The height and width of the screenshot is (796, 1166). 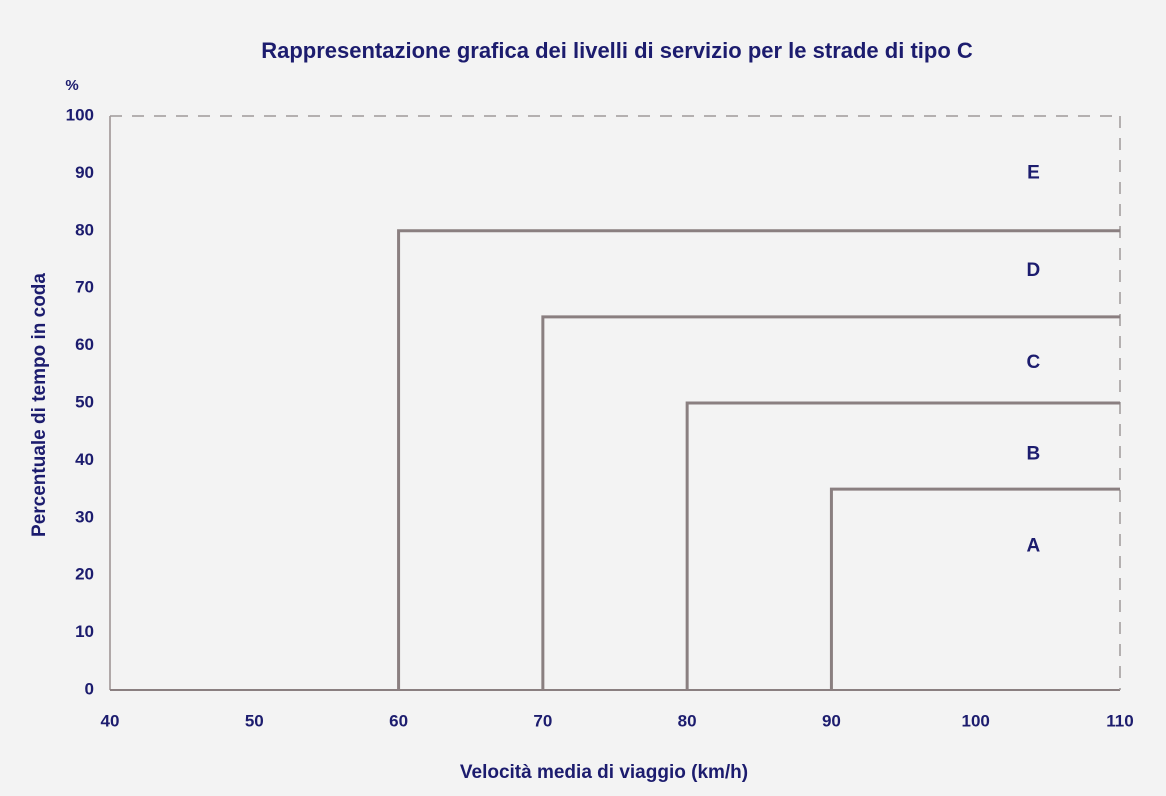 What do you see at coordinates (976, 720) in the screenshot?
I see `x-tick-label: 100` at bounding box center [976, 720].